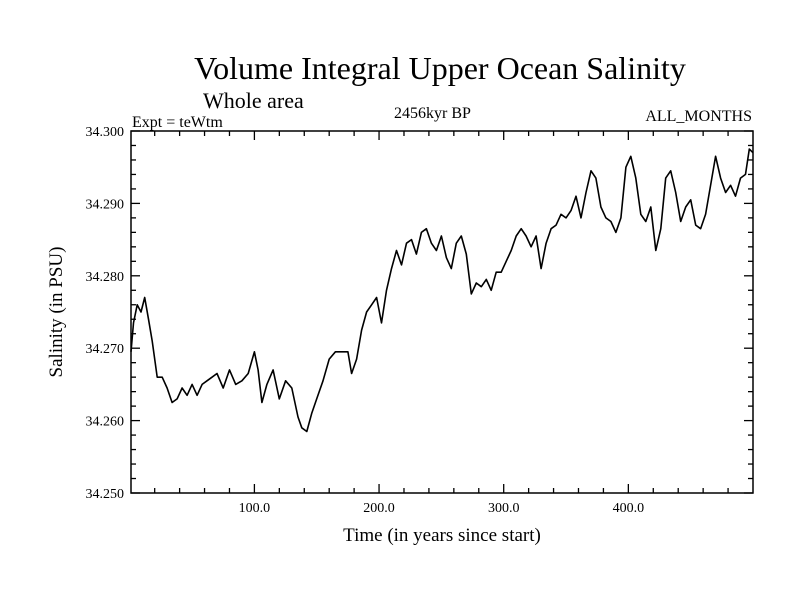 The height and width of the screenshot is (600, 800). I want to click on y-tick-label: 34.300, so click(105, 132).